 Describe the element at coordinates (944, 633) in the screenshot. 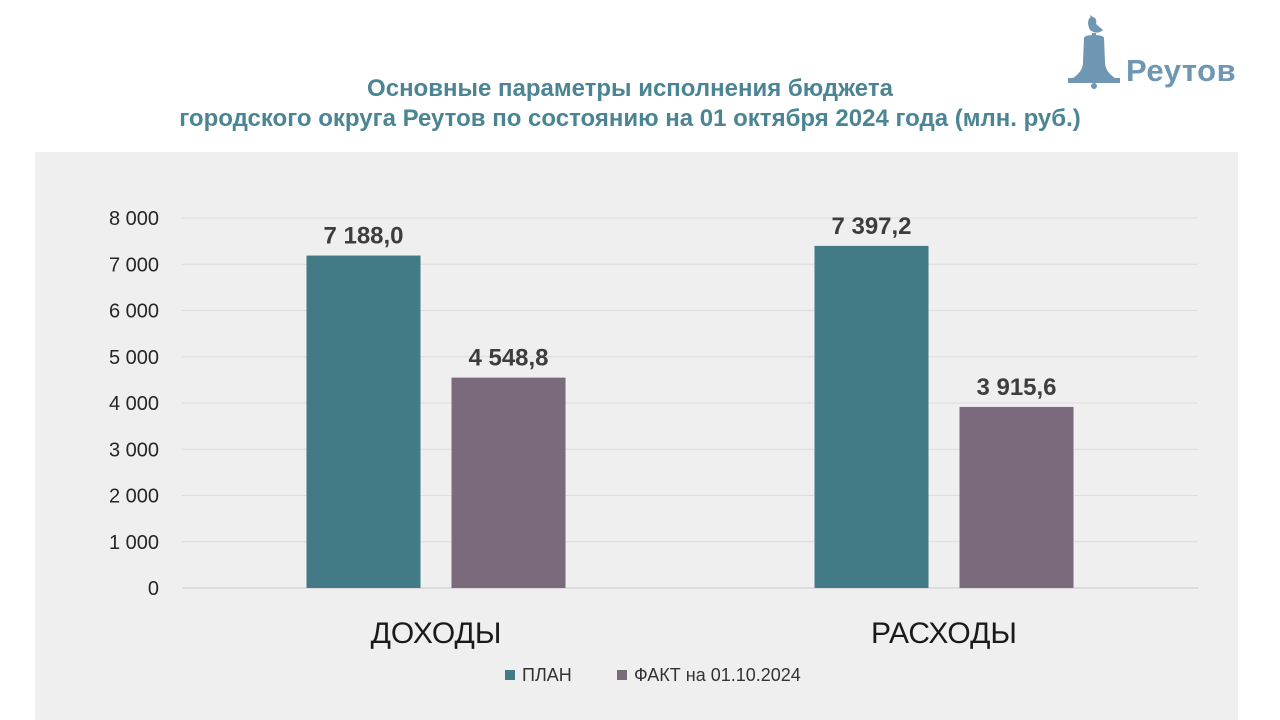

I see `x-category-label: РАСХОДЫ` at that location.